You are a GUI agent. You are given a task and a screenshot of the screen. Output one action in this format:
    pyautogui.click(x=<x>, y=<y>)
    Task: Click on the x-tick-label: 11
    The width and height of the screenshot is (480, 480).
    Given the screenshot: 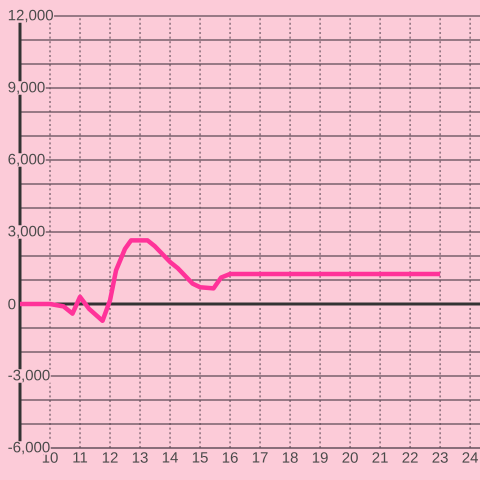 What is the action you would take?
    pyautogui.click(x=80, y=457)
    